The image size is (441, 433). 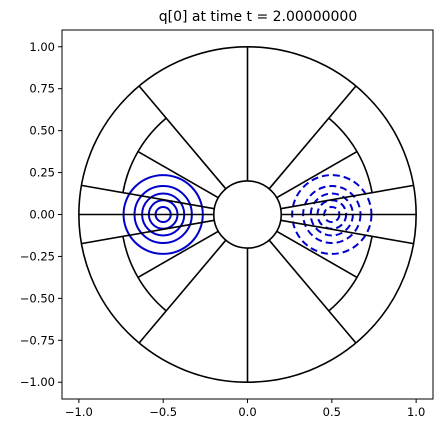 I want to click on y-axis: −1.00 −0.75 −0.50 −0.25 0.00 0.25 0.50 0.75 1.00, so click(x=41, y=214).